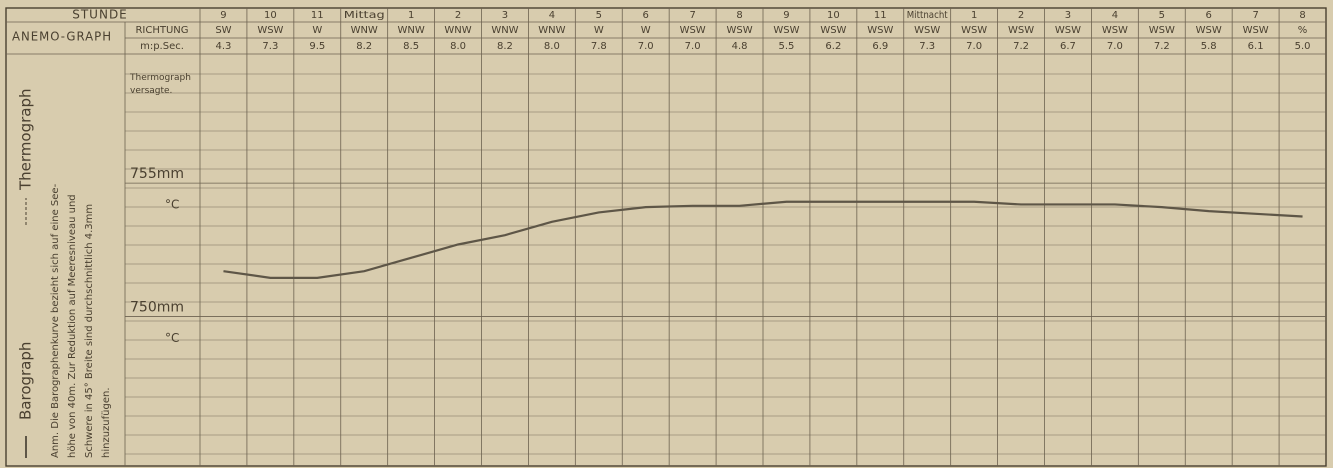 This screenshot has height=468, width=1333. What do you see at coordinates (787, 46) in the screenshot?
I see `speed: 5.5` at bounding box center [787, 46].